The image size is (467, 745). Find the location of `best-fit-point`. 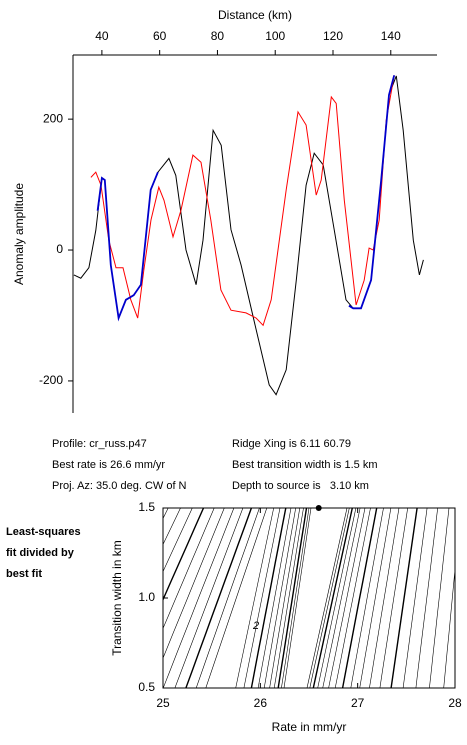

best-fit-point is located at coordinates (318, 508).